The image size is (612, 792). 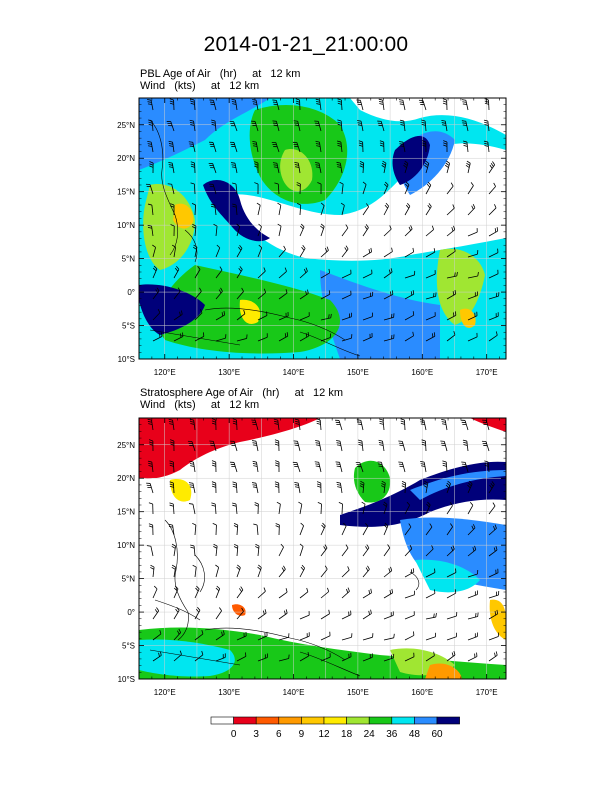 I want to click on y-tick-label: 0°, so click(x=131, y=292).